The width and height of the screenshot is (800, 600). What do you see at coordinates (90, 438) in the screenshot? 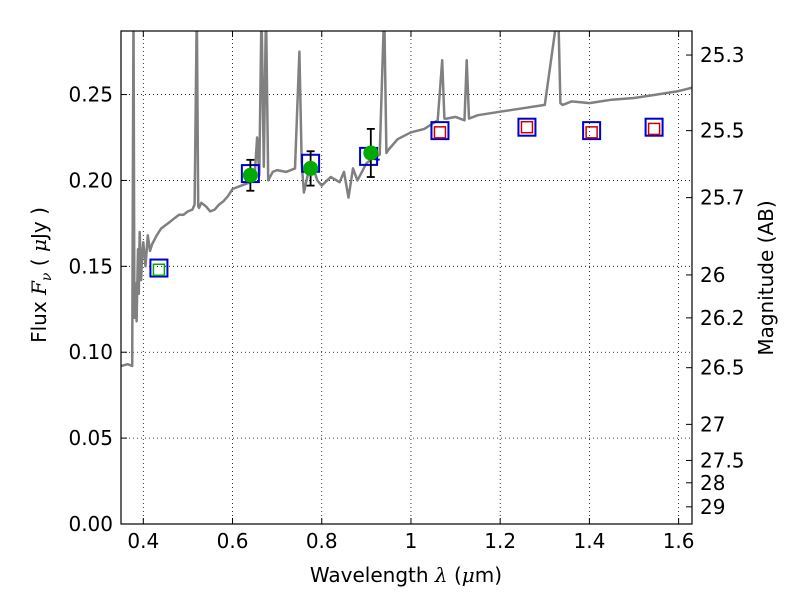
I see `y-tick-label-1: 0.05` at bounding box center [90, 438].